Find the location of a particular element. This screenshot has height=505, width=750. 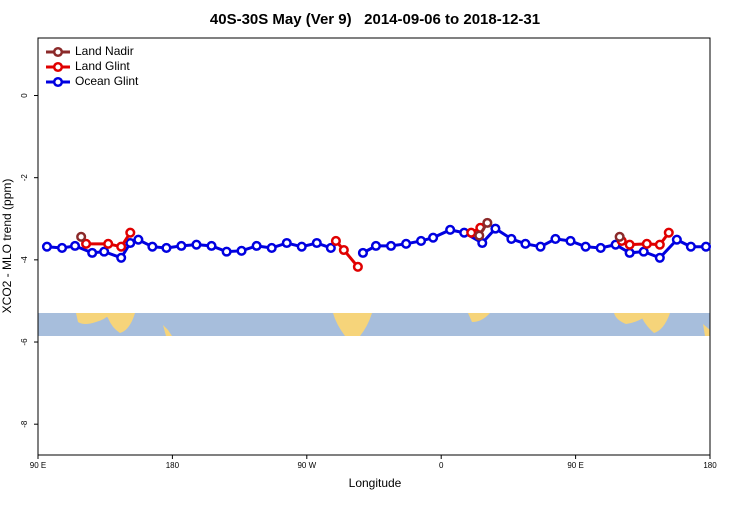

series-line is located at coordinates (549, 230).